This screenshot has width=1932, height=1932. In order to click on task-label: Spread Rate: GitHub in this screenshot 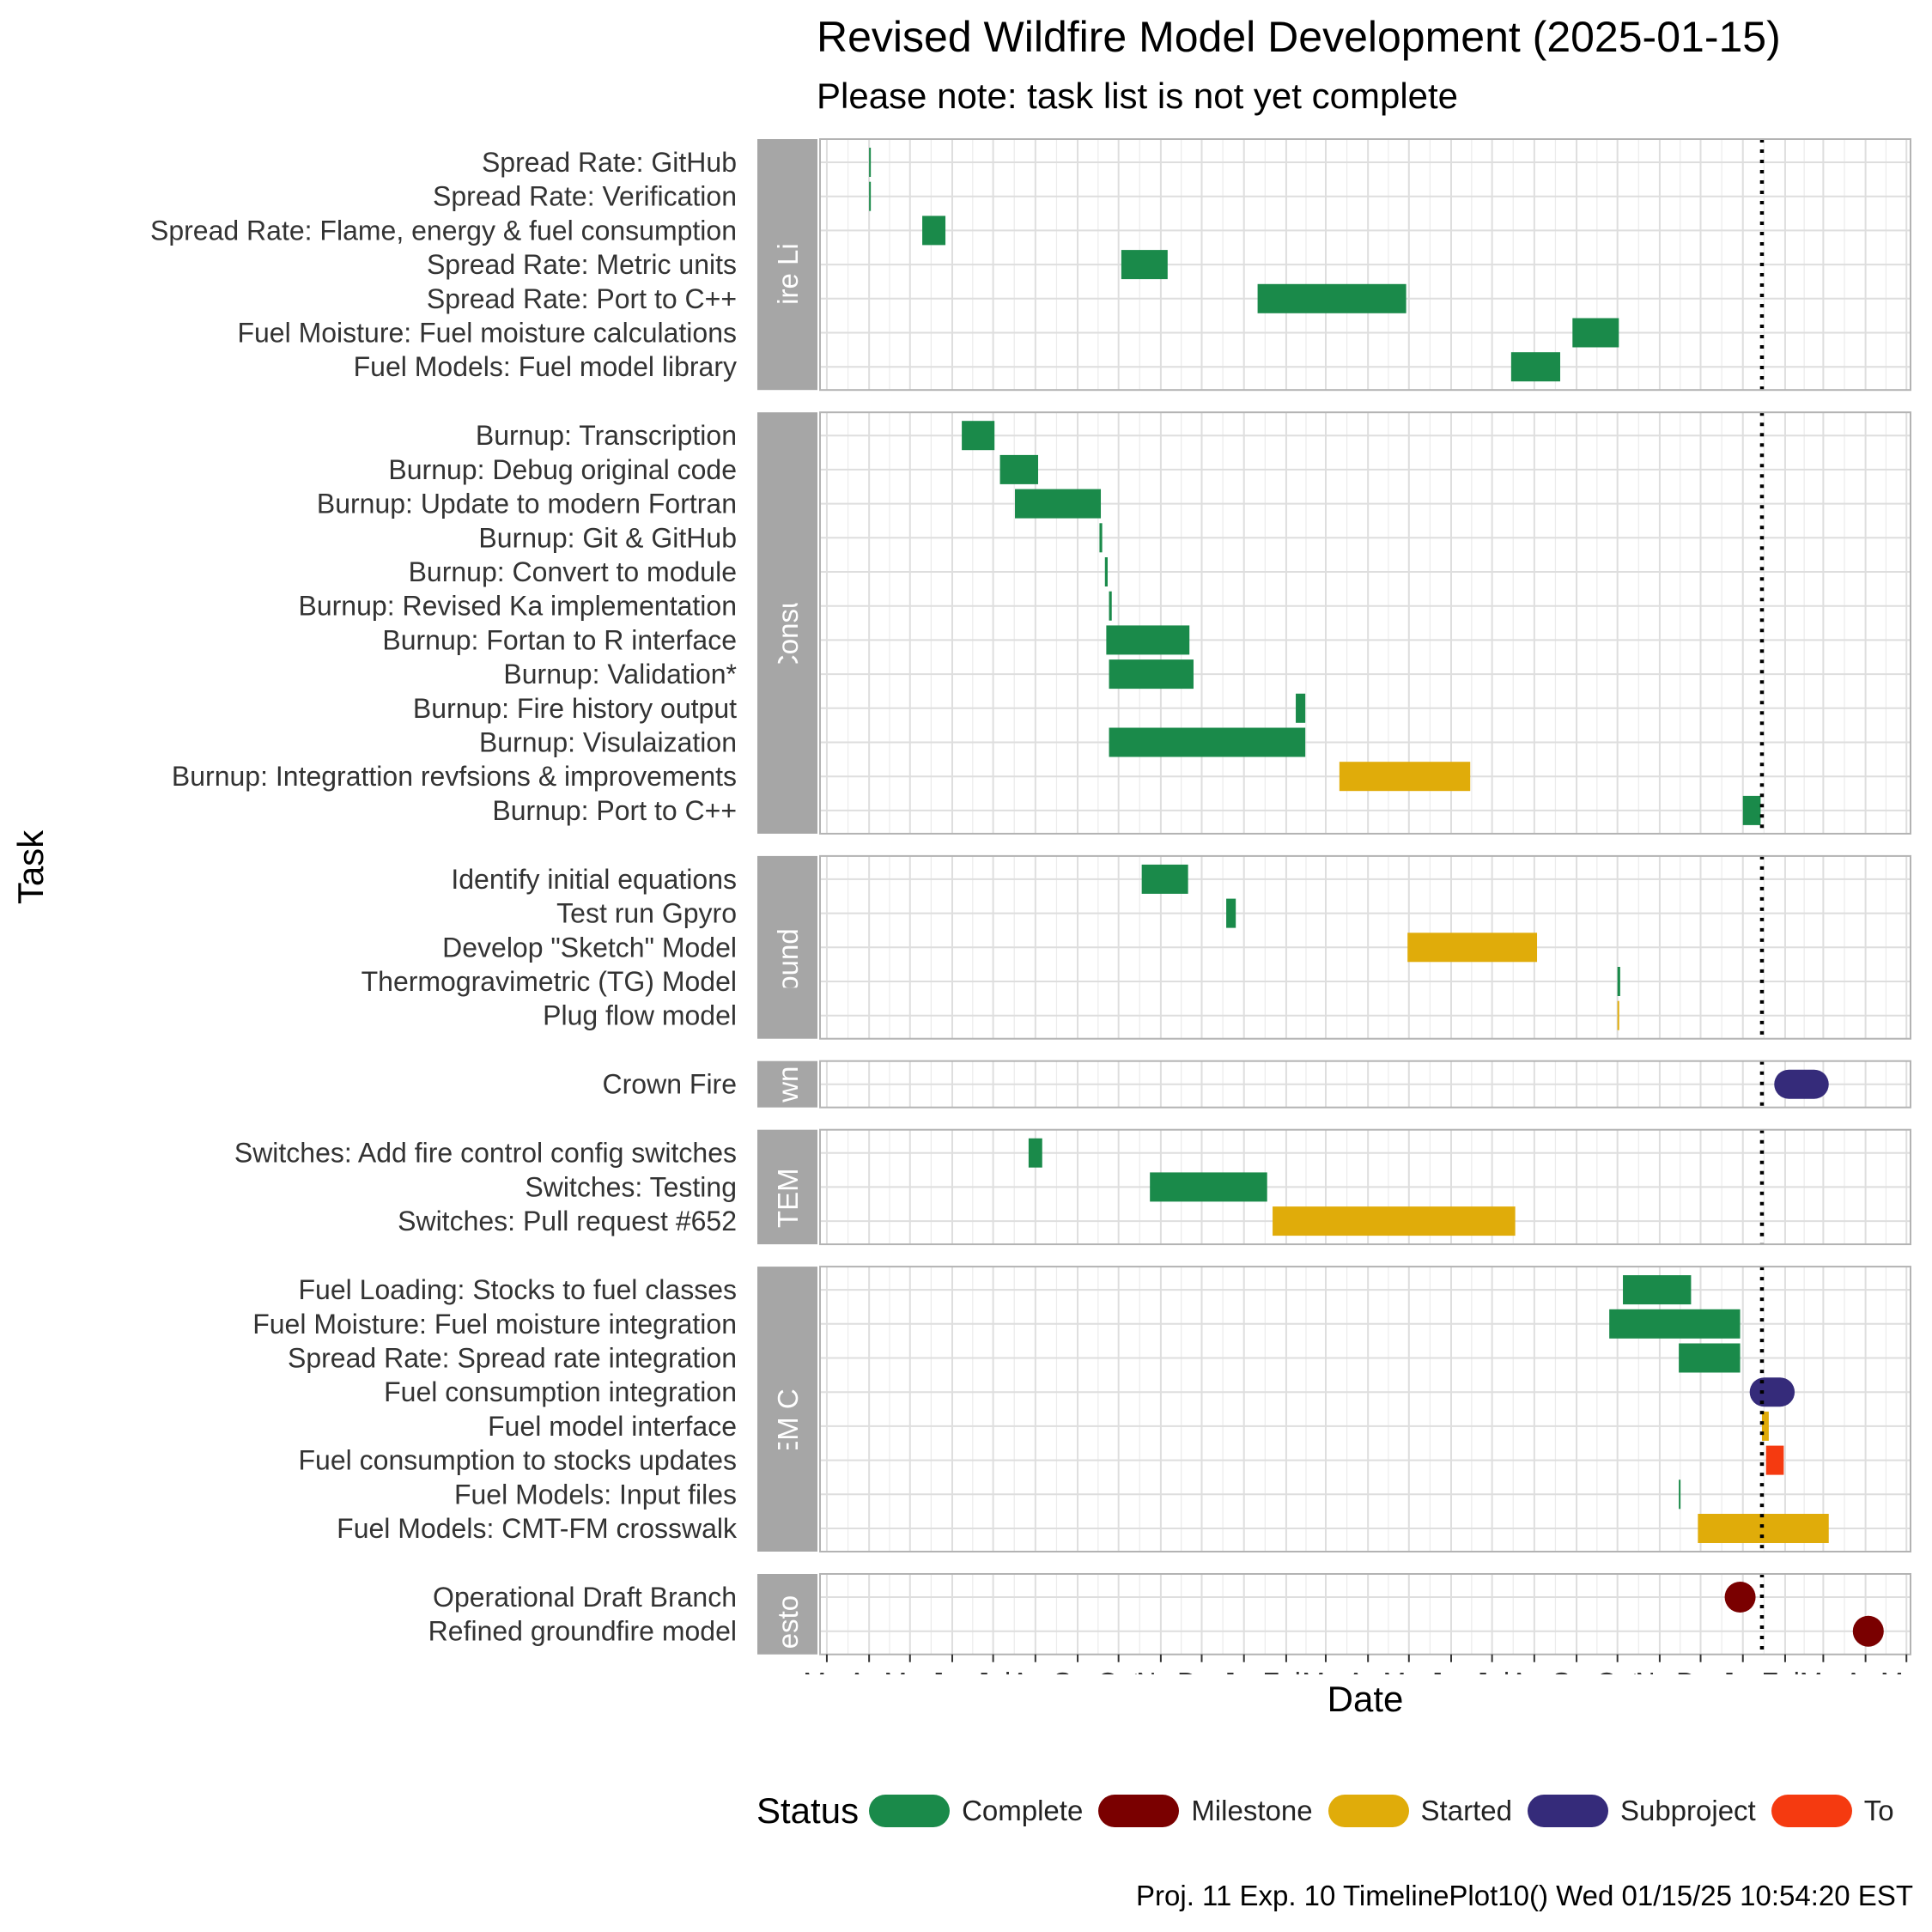, I will do `click(609, 162)`.